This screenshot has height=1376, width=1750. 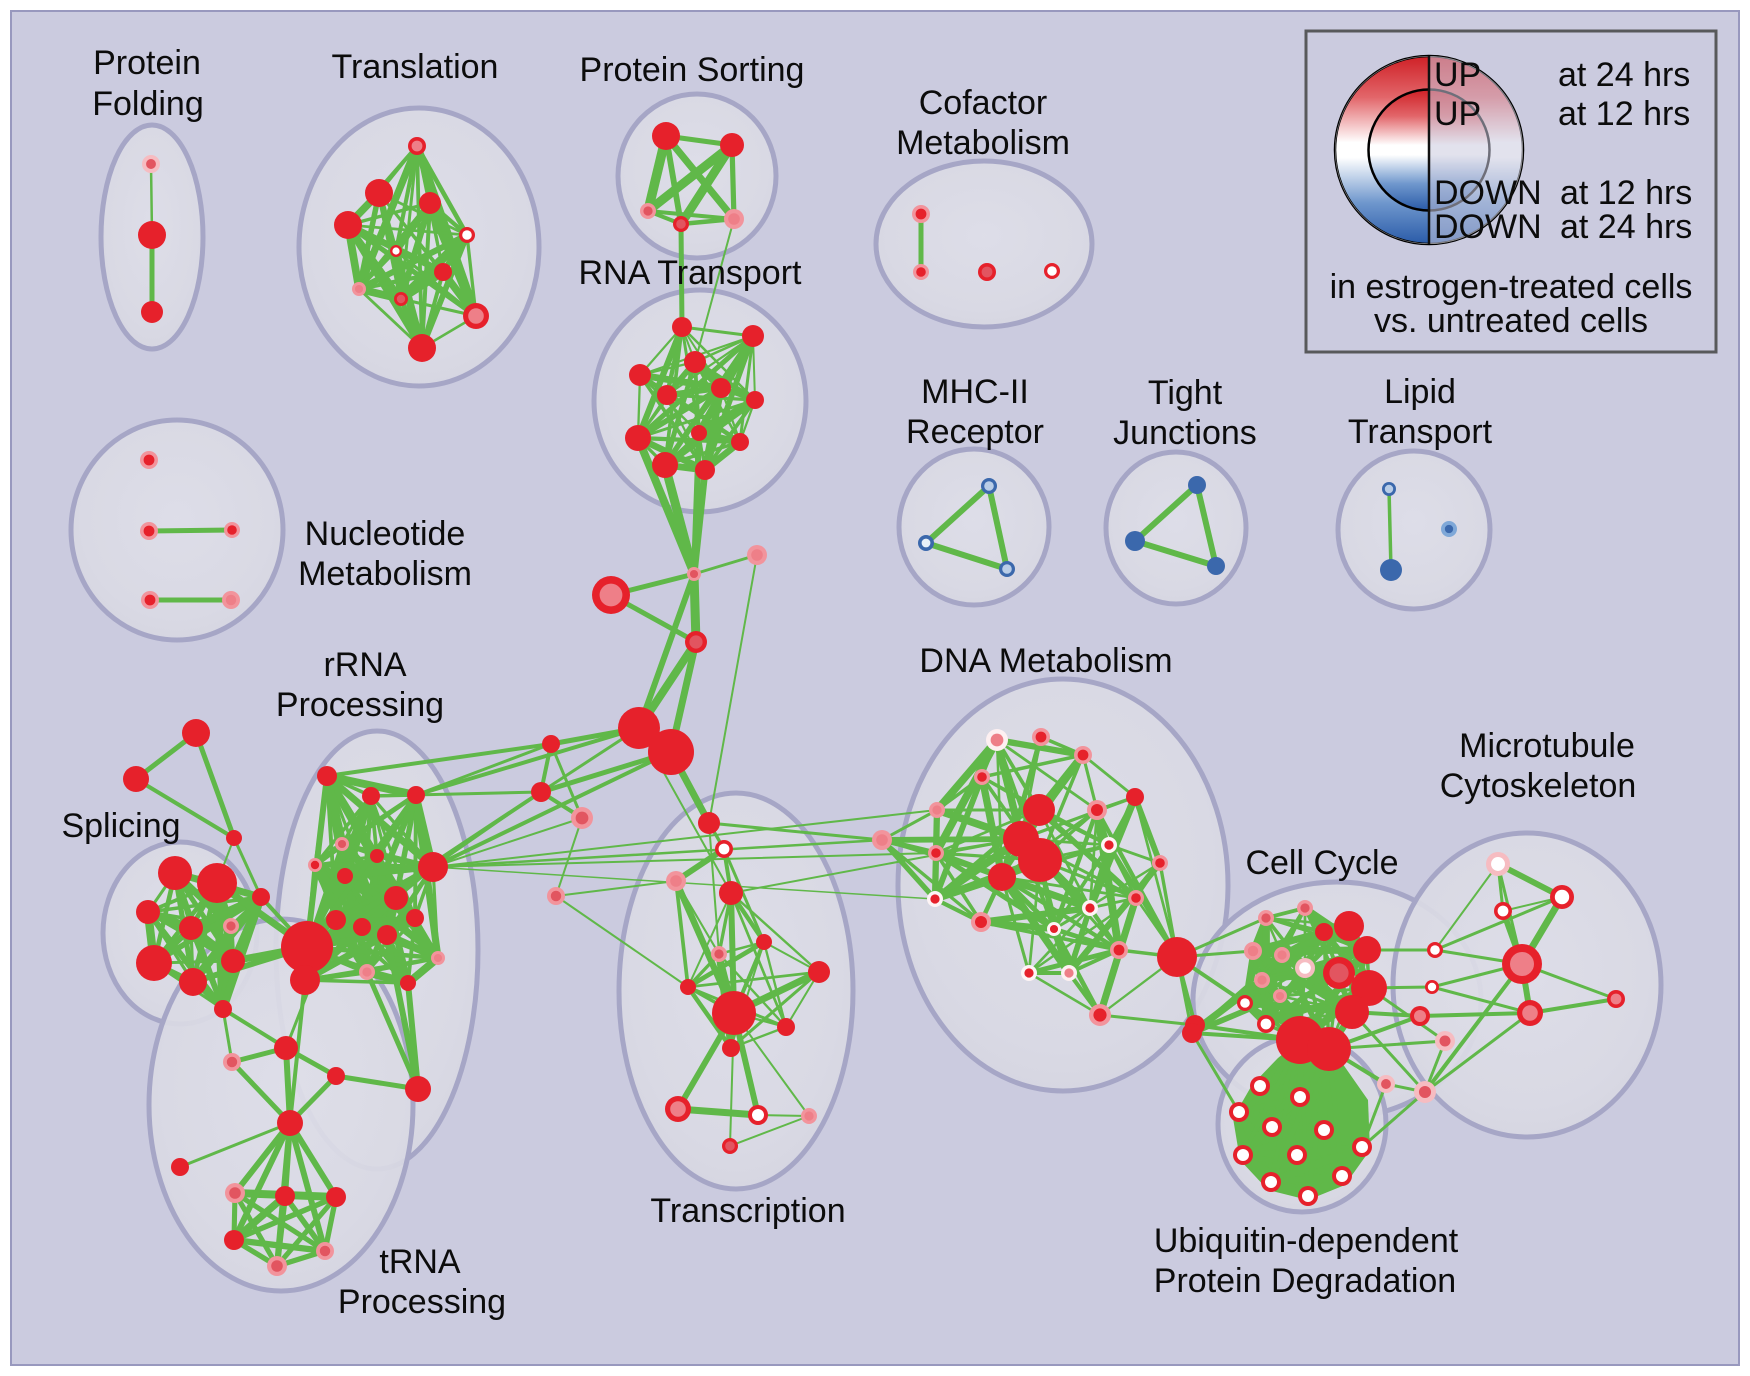 What do you see at coordinates (120, 826) in the screenshot?
I see `svg-text: Splicing` at bounding box center [120, 826].